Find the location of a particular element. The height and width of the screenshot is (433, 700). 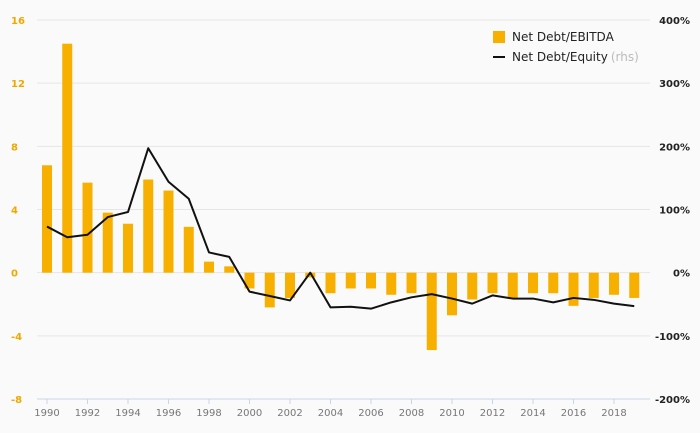

y-left-tick-label: 4 is located at coordinates (14, 211).